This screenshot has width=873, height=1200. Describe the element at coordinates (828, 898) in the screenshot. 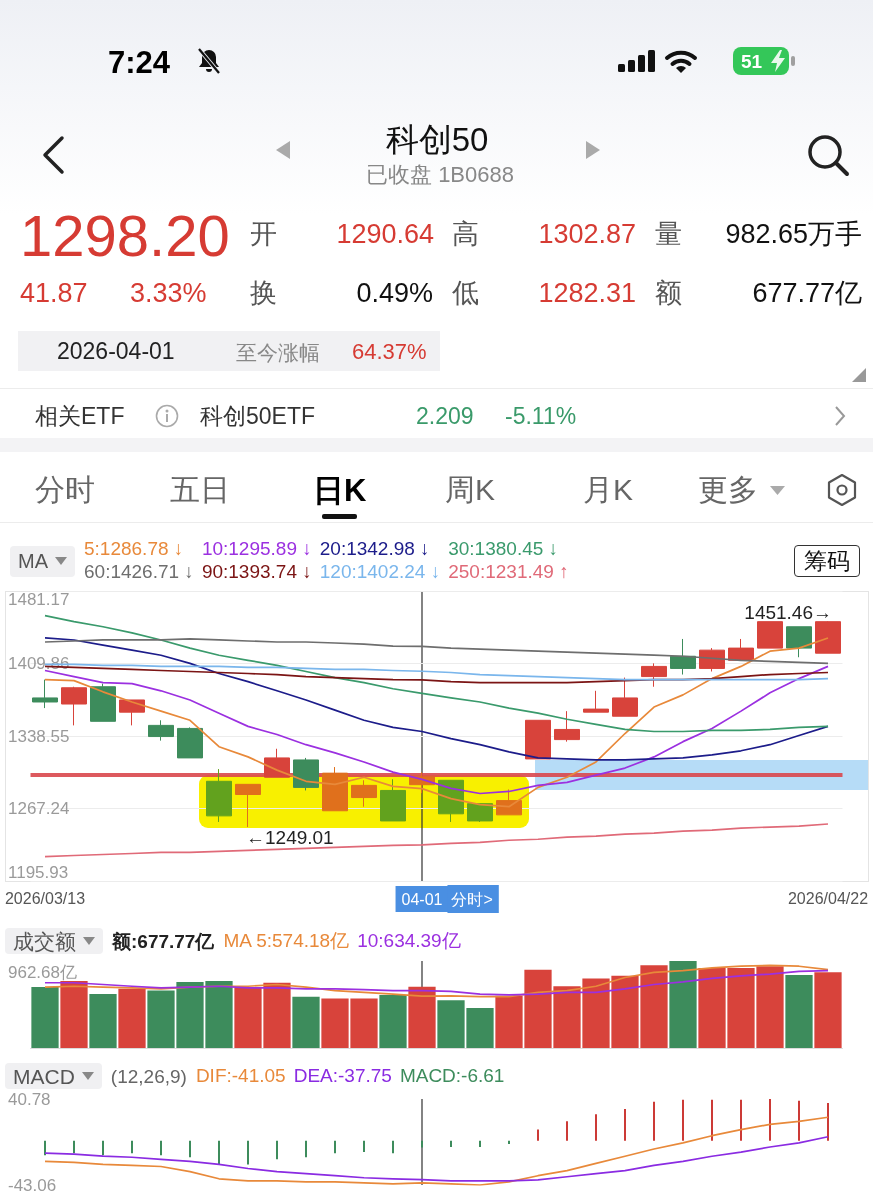

I see `x-tick-label: 2026/04/22` at that location.